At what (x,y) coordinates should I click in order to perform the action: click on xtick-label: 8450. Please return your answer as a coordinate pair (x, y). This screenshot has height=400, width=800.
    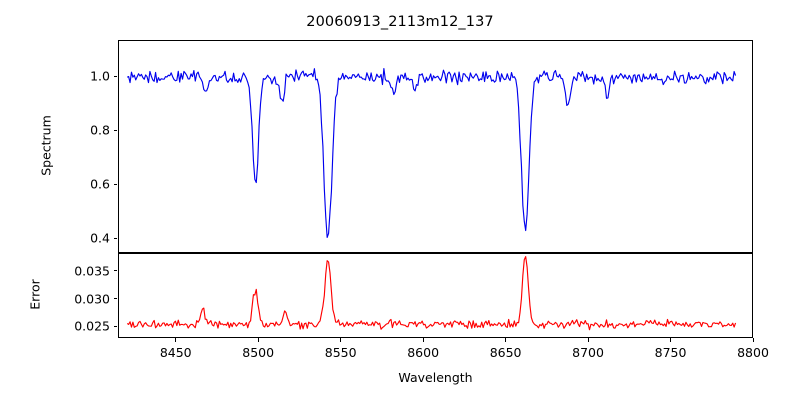
    Looking at the image, I should click on (175, 352).